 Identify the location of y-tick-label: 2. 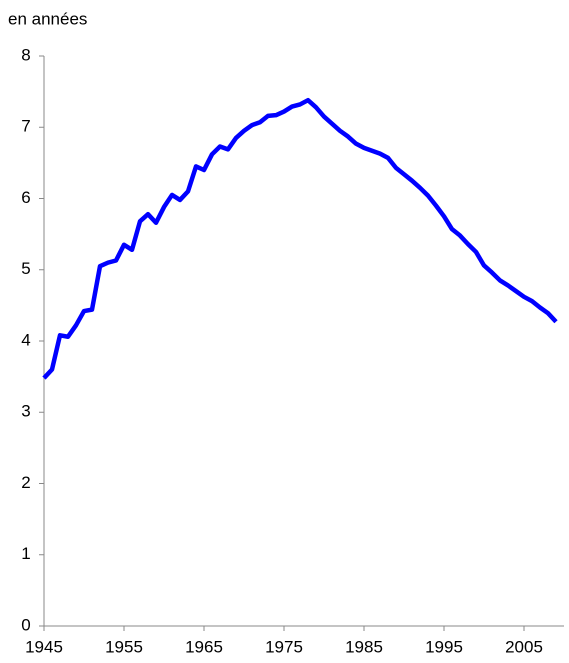
(25, 482).